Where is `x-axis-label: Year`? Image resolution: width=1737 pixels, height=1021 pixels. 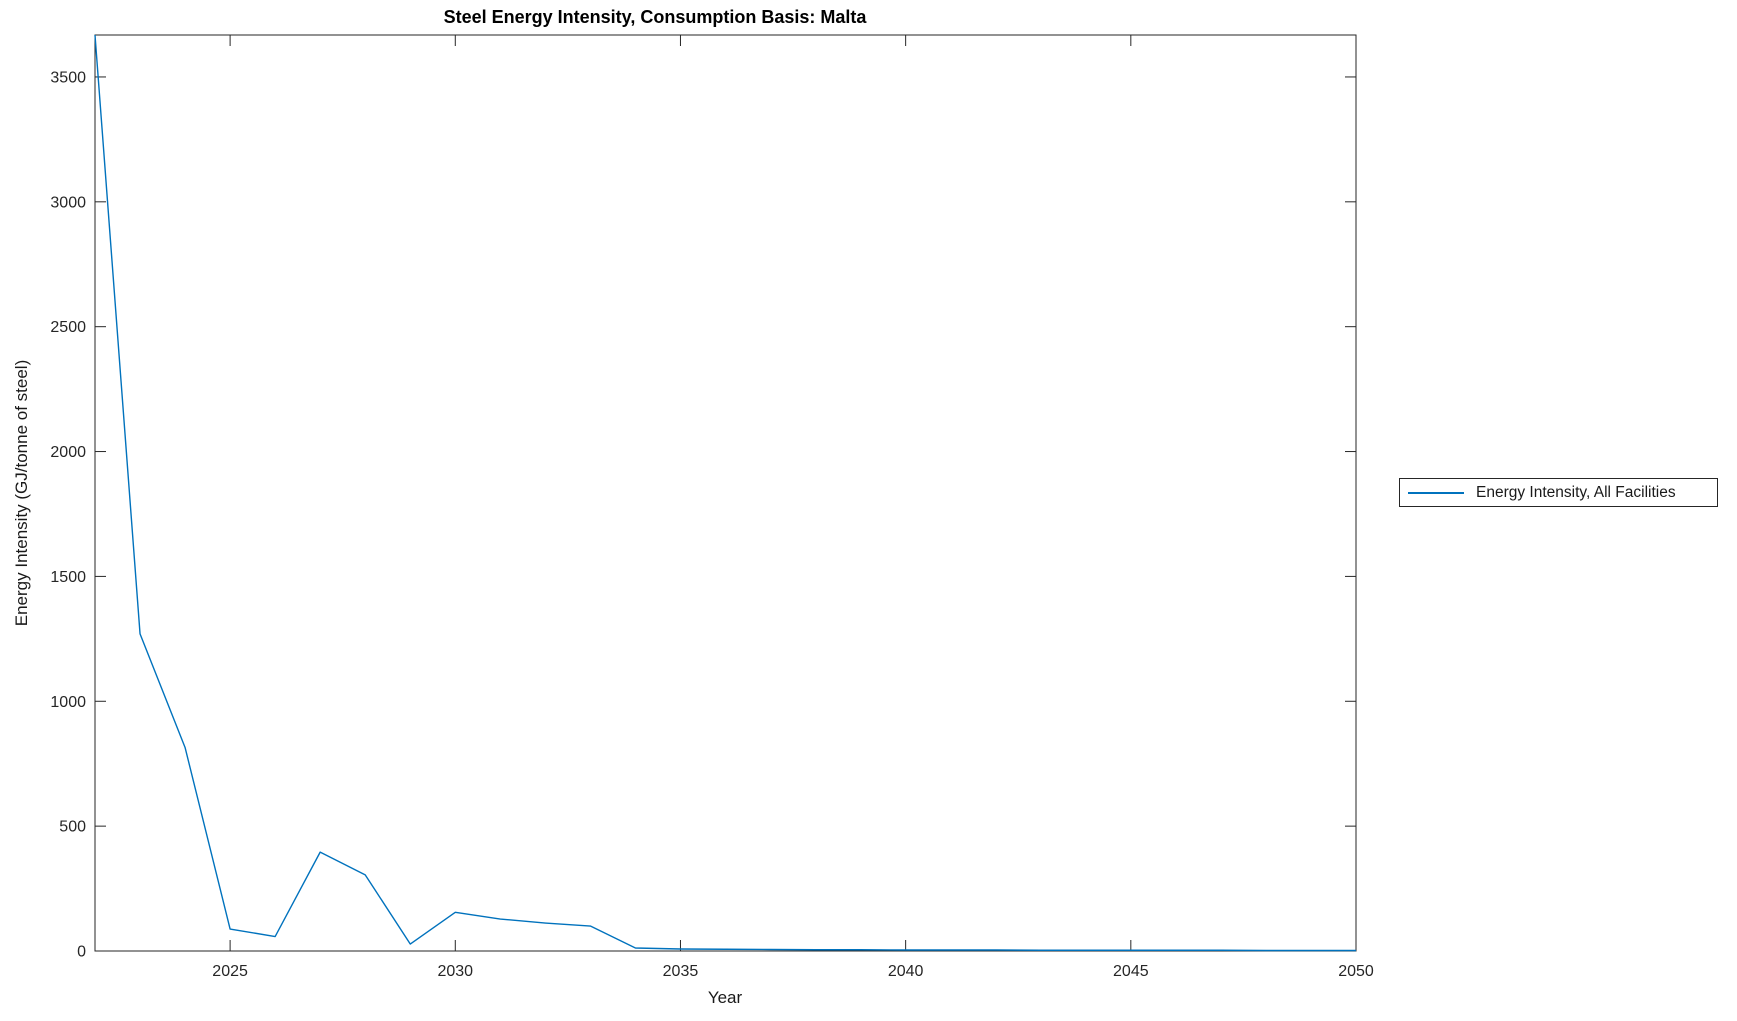
x-axis-label: Year is located at coordinates (725, 997).